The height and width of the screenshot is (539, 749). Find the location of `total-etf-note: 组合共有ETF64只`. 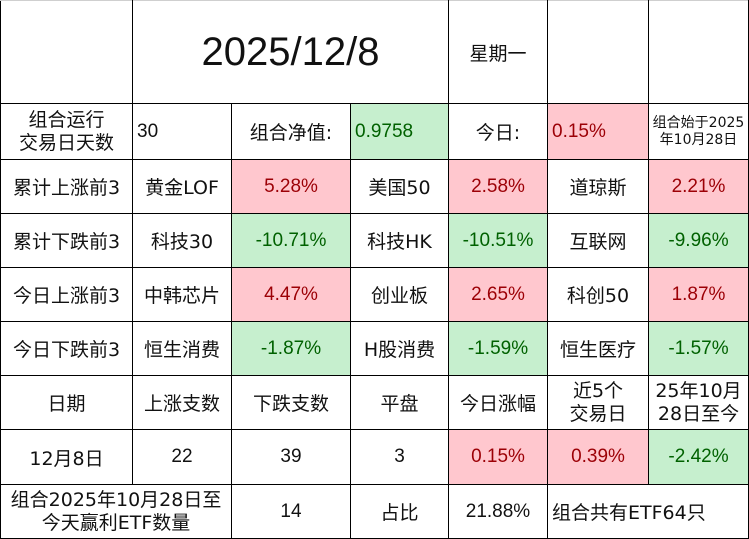

total-etf-note: 组合共有ETF64只 is located at coordinates (648, 511).